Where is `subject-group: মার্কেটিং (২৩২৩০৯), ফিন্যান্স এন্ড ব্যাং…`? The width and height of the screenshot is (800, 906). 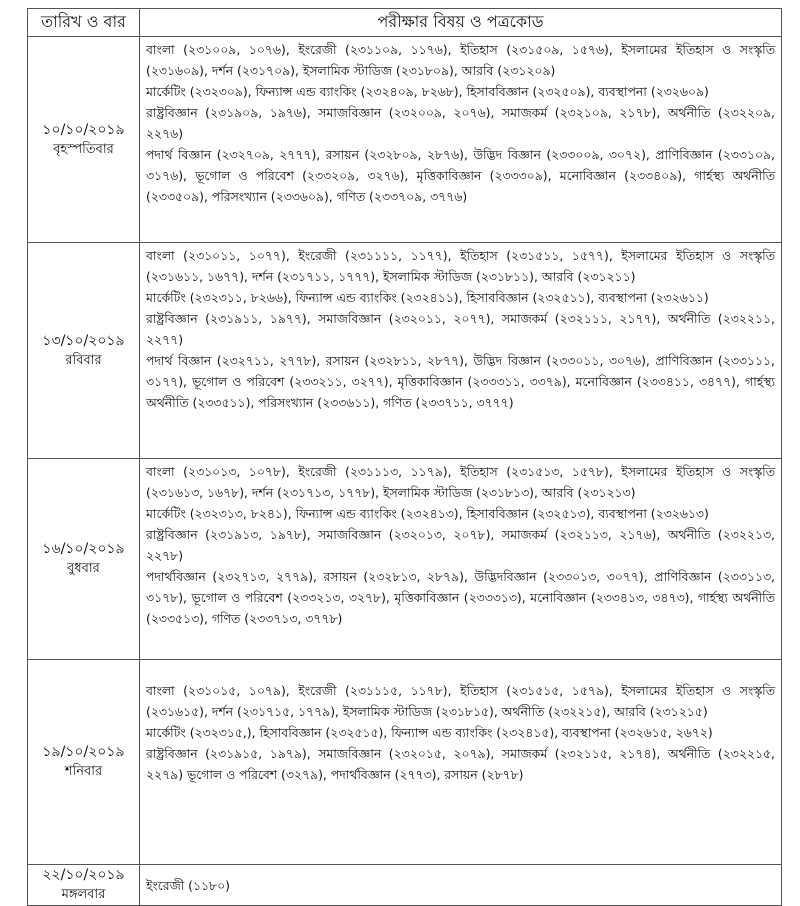
subject-group: মার্কেটিং (২৩২৩০৯), ফিন্যান্স এন্ড ব্যাং… is located at coordinates (427, 91).